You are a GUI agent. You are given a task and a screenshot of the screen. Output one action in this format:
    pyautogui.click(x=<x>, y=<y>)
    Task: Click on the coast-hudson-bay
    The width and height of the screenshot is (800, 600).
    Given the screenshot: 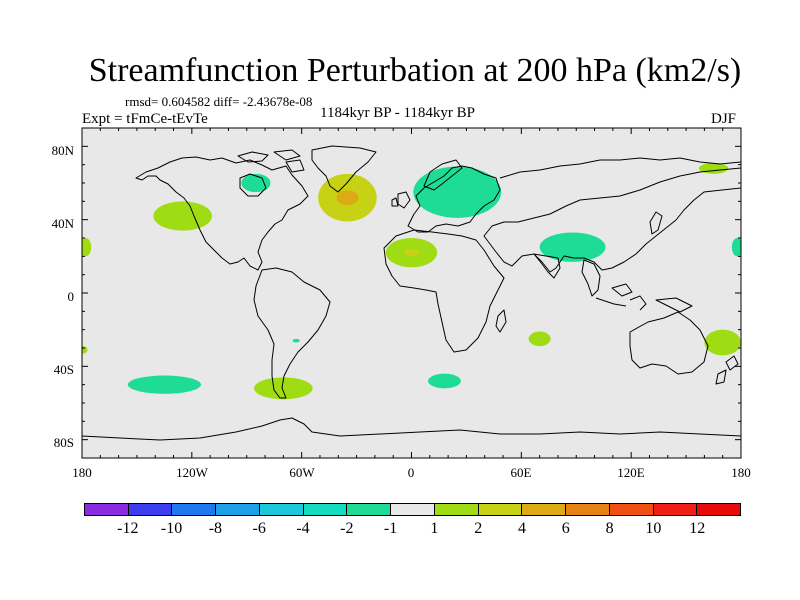 What is the action you would take?
    pyautogui.click(x=253, y=185)
    